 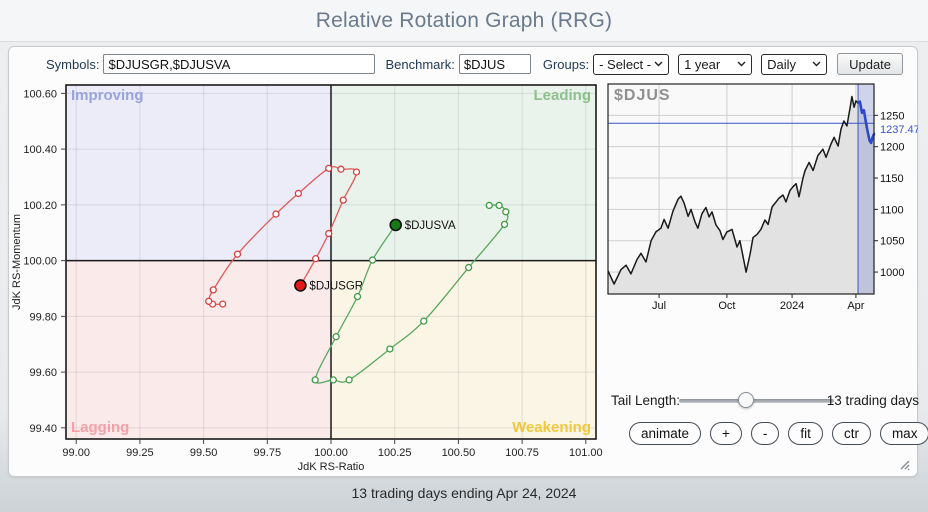 I want to click on x-tick-label: 100.25, so click(x=395, y=453).